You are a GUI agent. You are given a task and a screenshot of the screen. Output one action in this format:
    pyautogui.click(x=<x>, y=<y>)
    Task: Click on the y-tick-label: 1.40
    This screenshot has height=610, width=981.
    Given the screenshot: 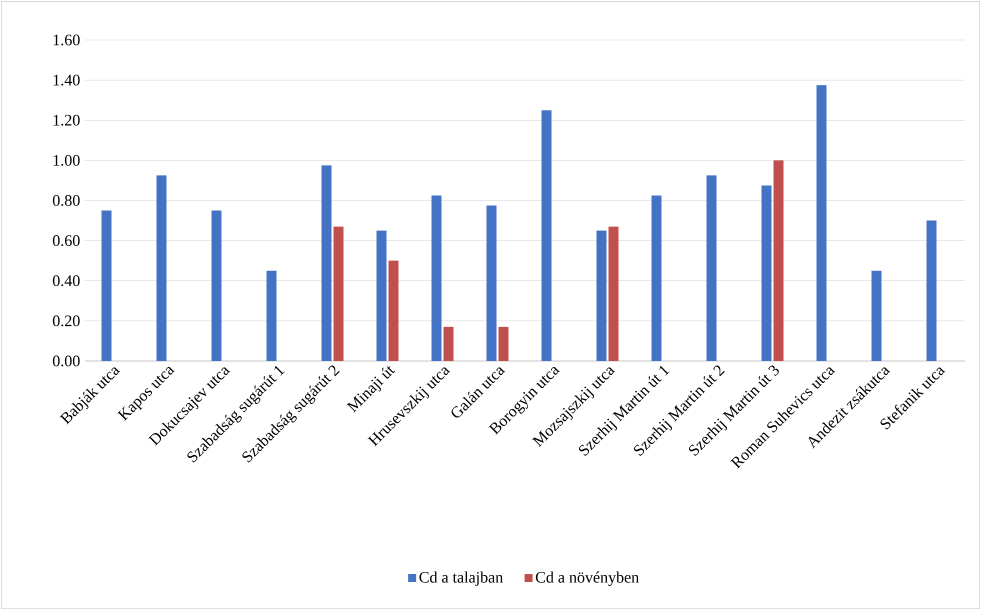 What is the action you would take?
    pyautogui.click(x=67, y=80)
    